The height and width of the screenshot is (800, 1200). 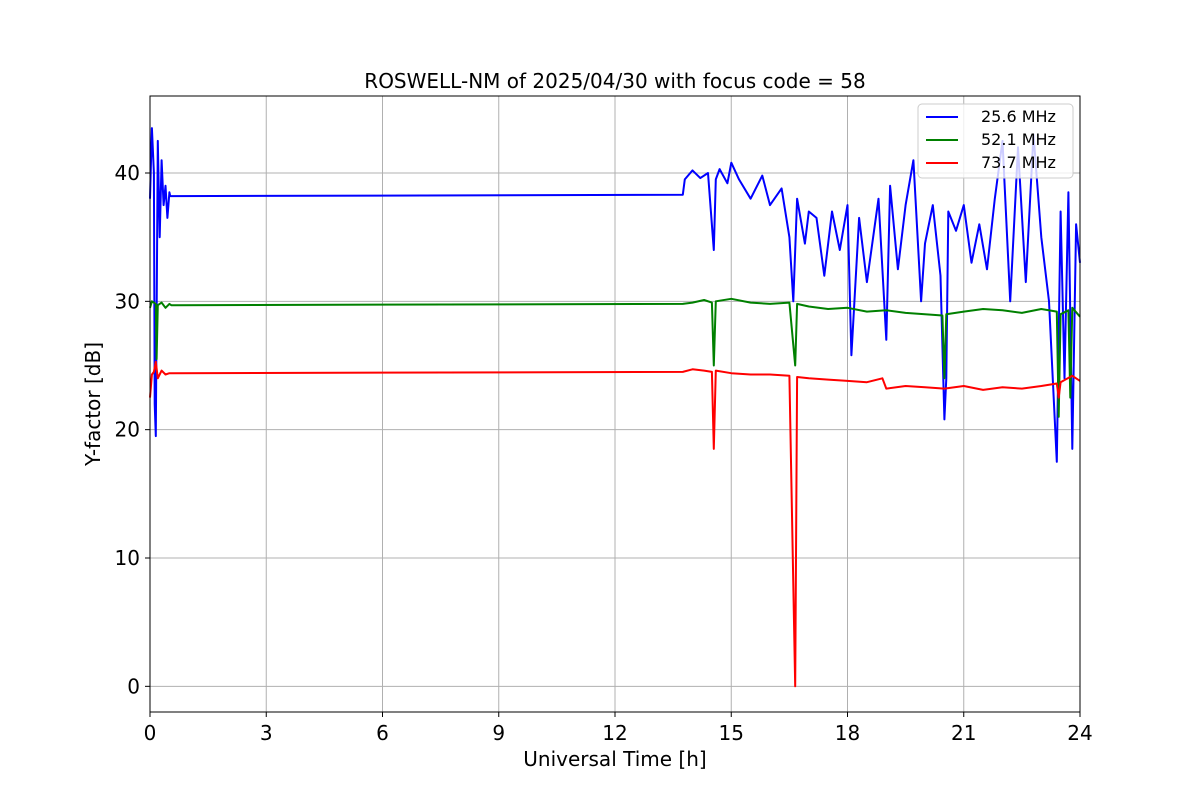 I want to click on legend-label: 25.6 MHz, so click(x=1018, y=116).